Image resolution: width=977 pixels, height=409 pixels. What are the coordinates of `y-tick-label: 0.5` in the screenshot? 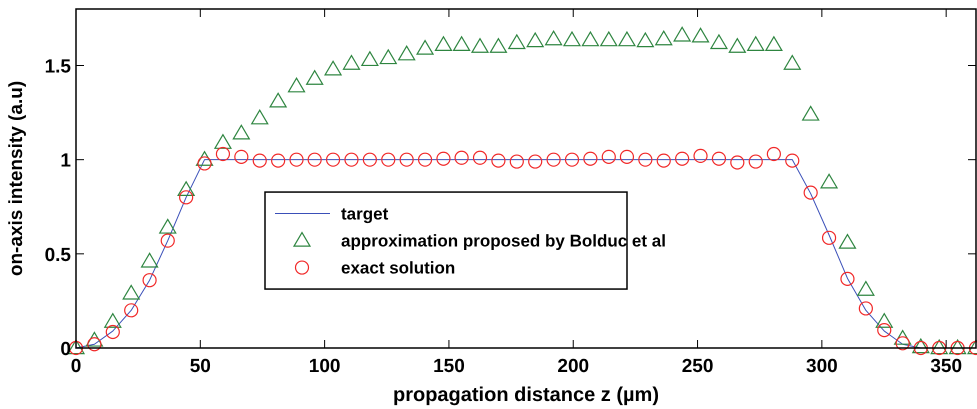 It's located at (58, 255).